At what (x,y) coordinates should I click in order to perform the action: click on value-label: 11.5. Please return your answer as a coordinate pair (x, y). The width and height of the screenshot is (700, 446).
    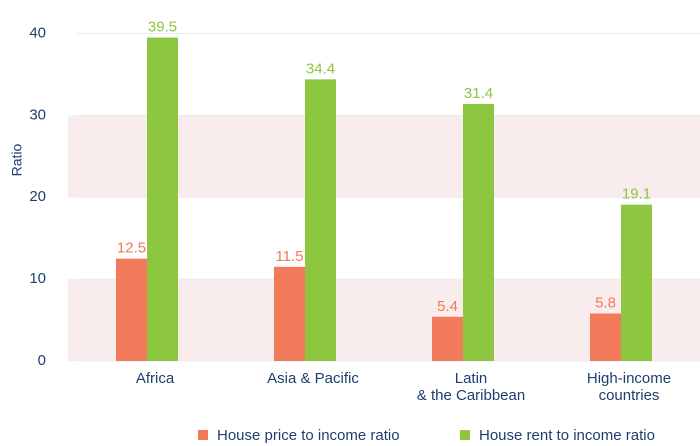
    Looking at the image, I should click on (289, 256).